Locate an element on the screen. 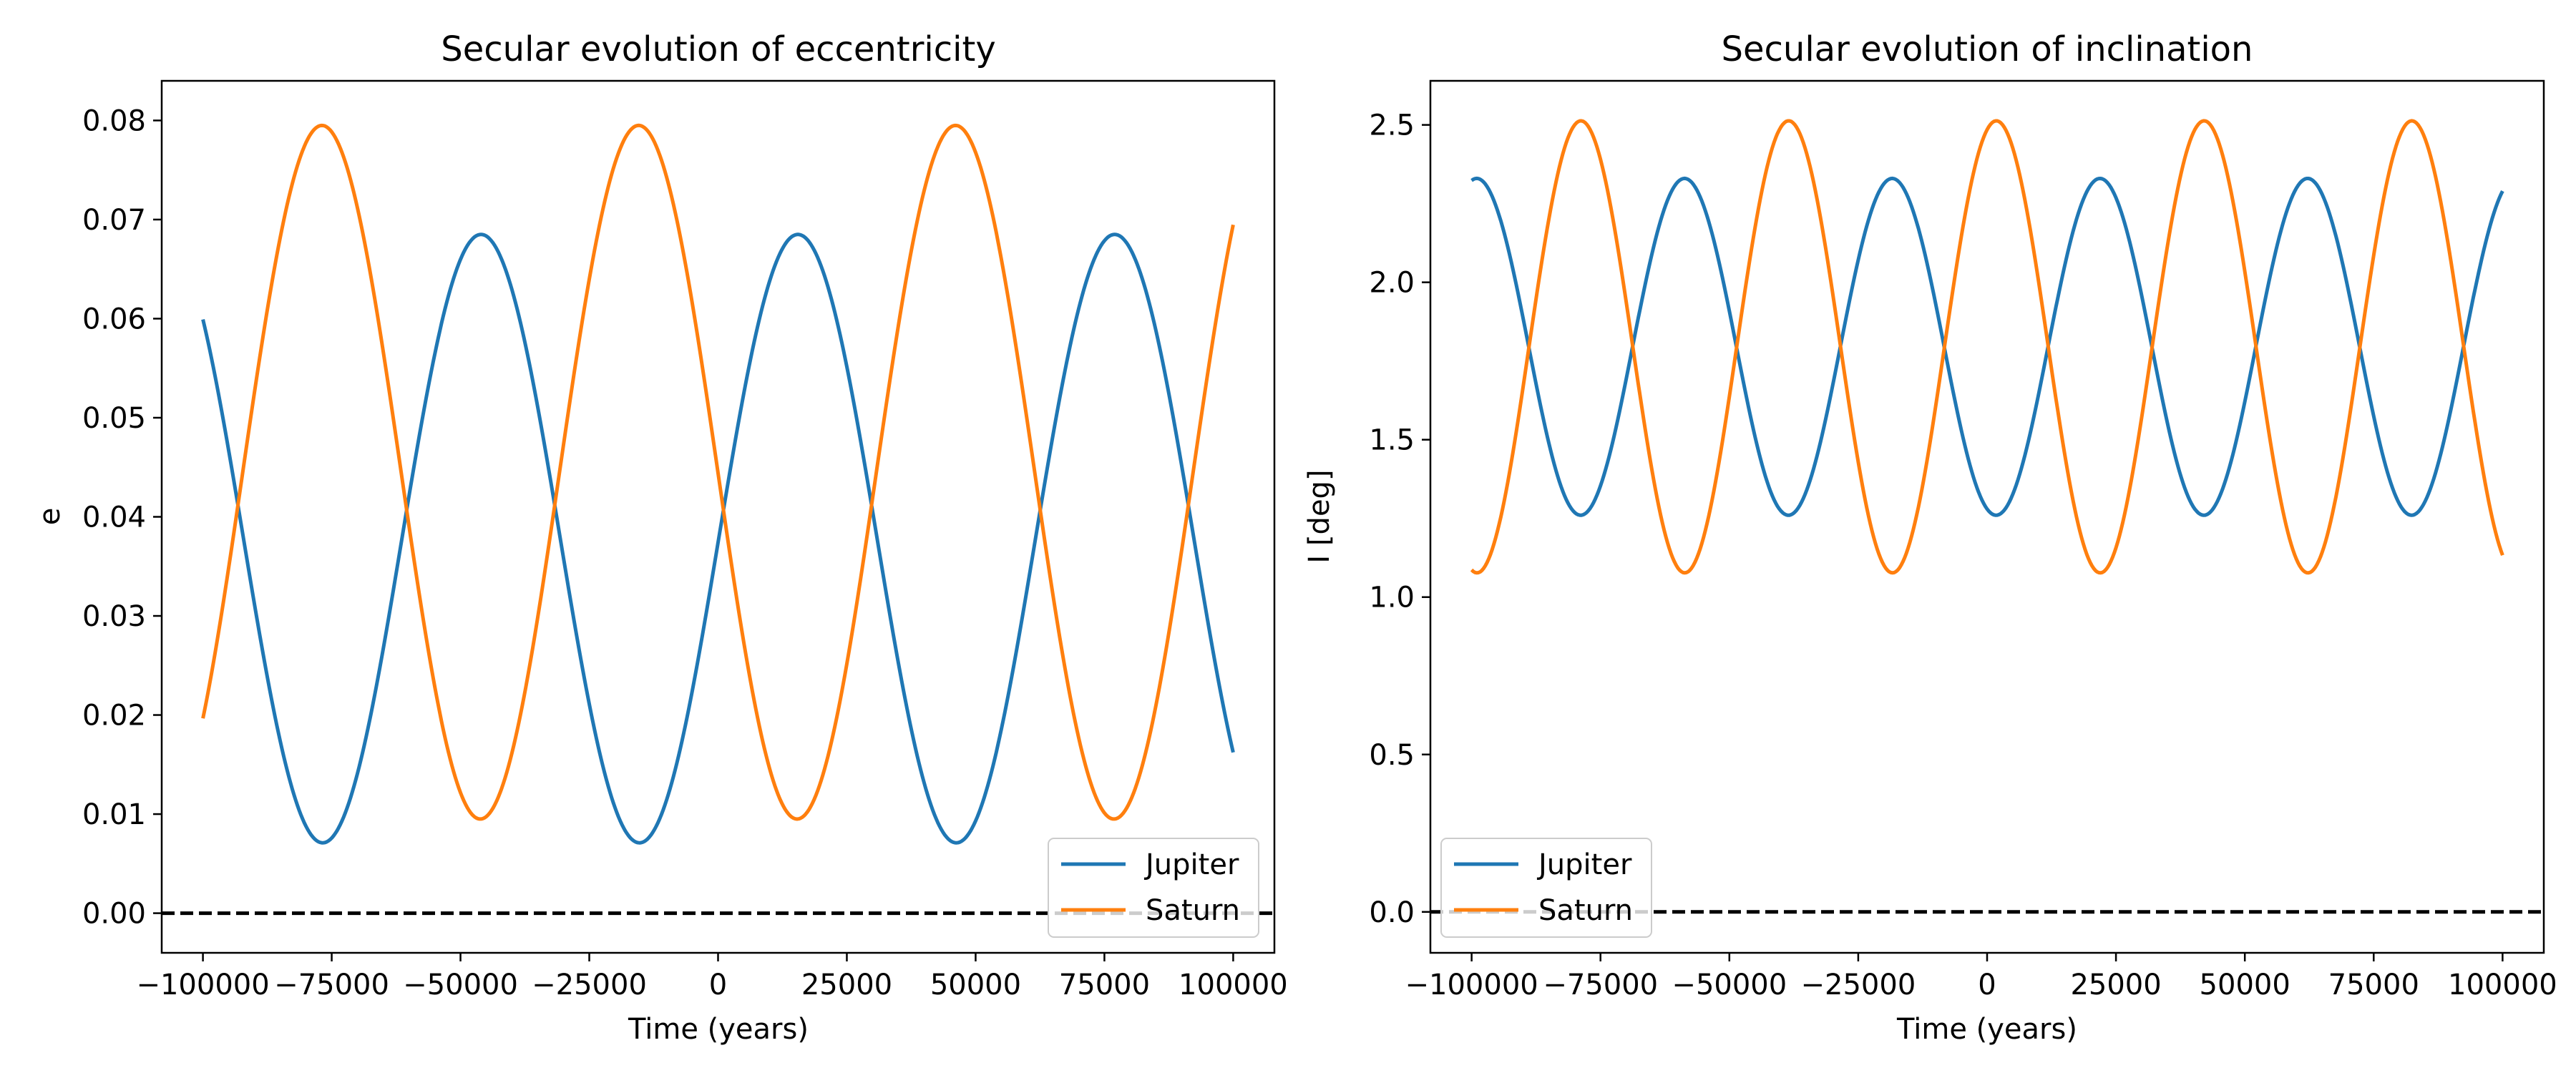 Image resolution: width=2576 pixels, height=1073 pixels. eccentricity-x-axis-label: Time (years) is located at coordinates (718, 1029).